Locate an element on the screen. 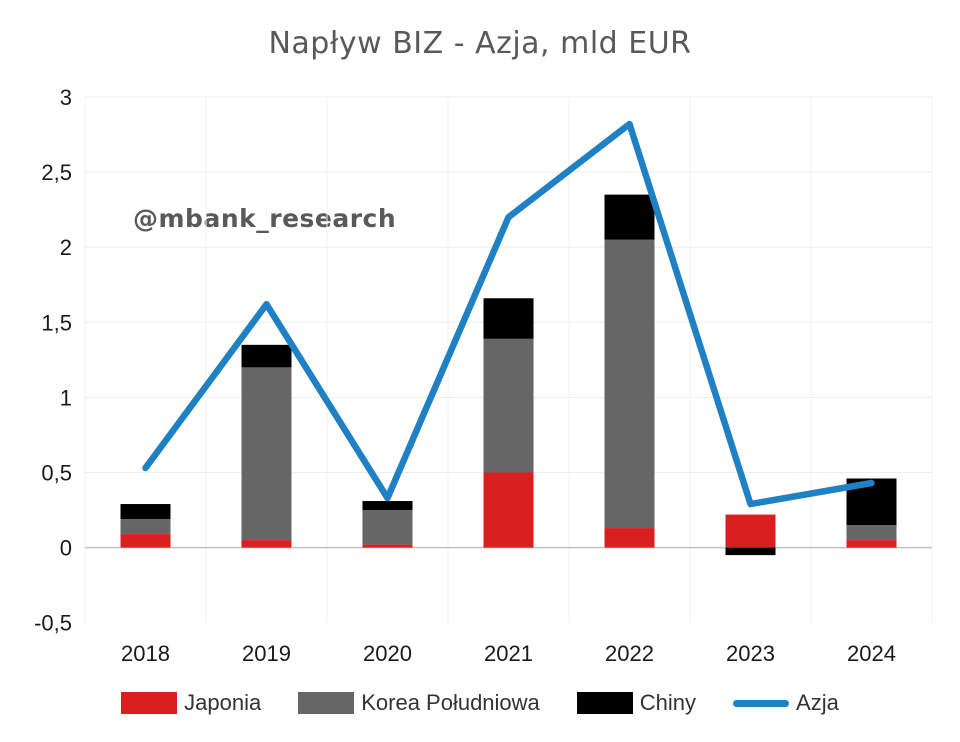 The image size is (960, 742). legend-swatch-azja is located at coordinates (761, 703).